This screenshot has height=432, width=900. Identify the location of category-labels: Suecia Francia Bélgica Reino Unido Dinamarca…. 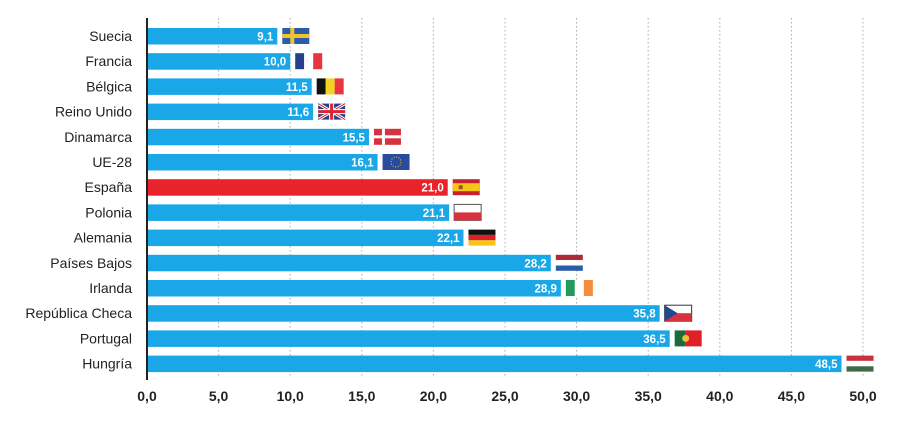
(78, 200).